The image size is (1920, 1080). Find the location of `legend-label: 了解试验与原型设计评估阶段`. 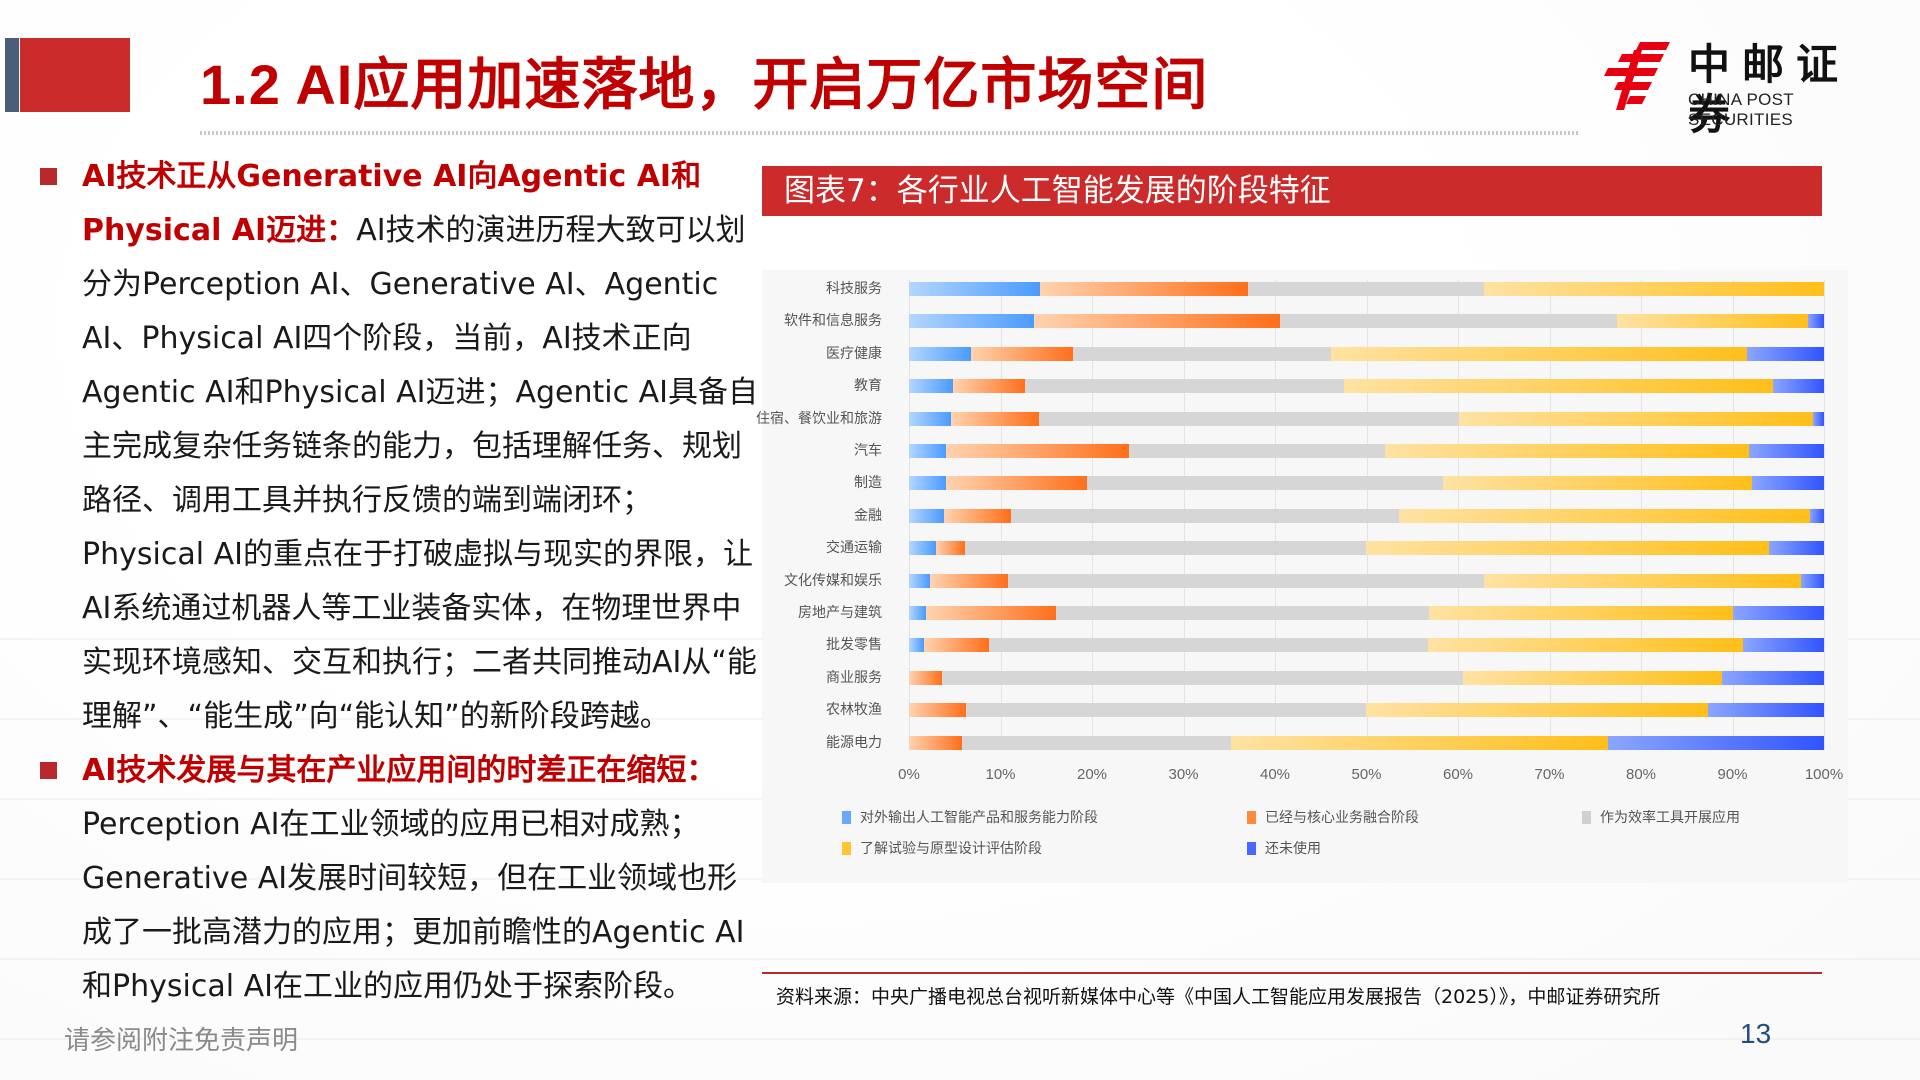

legend-label: 了解试验与原型设计评估阶段 is located at coordinates (951, 849).